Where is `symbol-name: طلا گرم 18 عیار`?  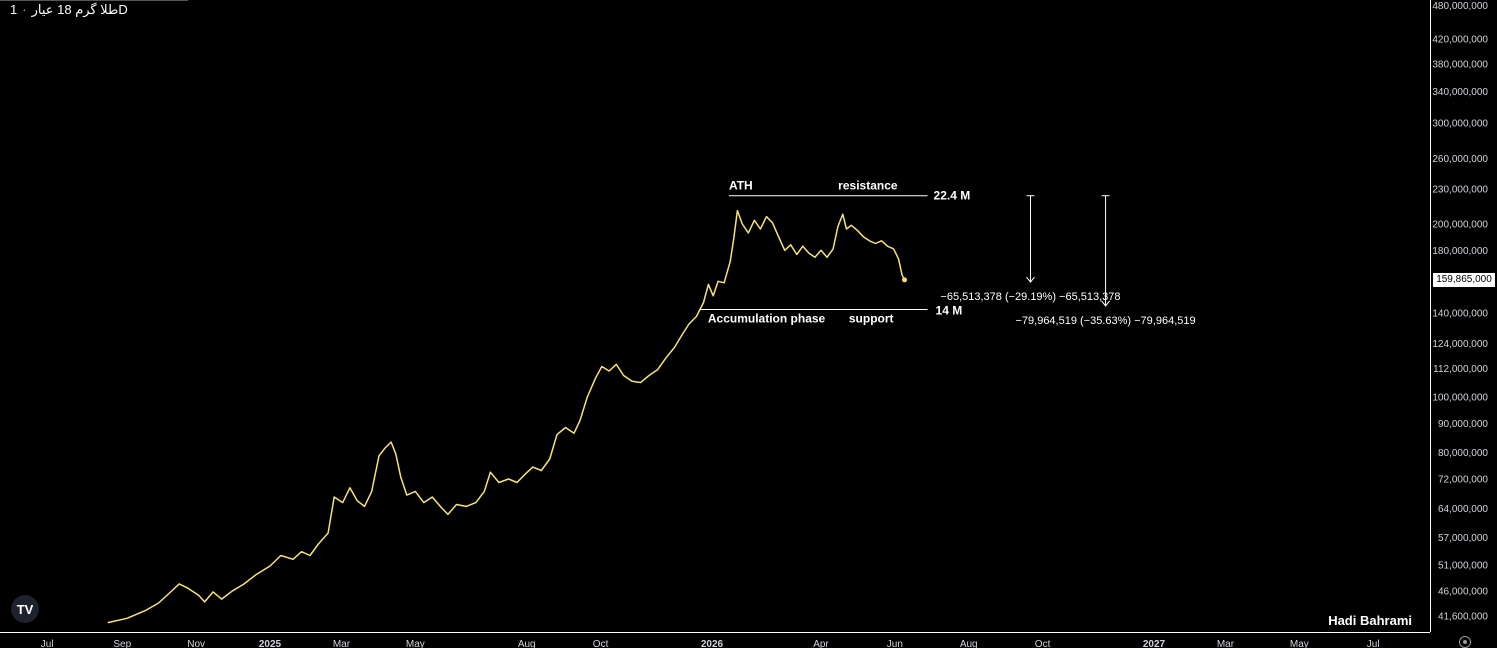 symbol-name: طلا گرم 18 عیار is located at coordinates (75, 9).